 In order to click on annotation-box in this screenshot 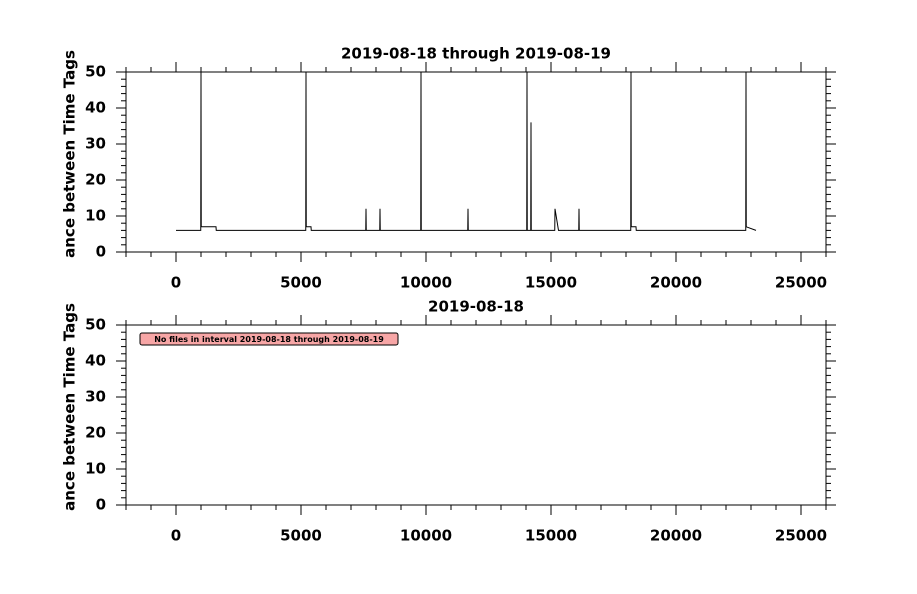, I will do `click(269, 339)`.